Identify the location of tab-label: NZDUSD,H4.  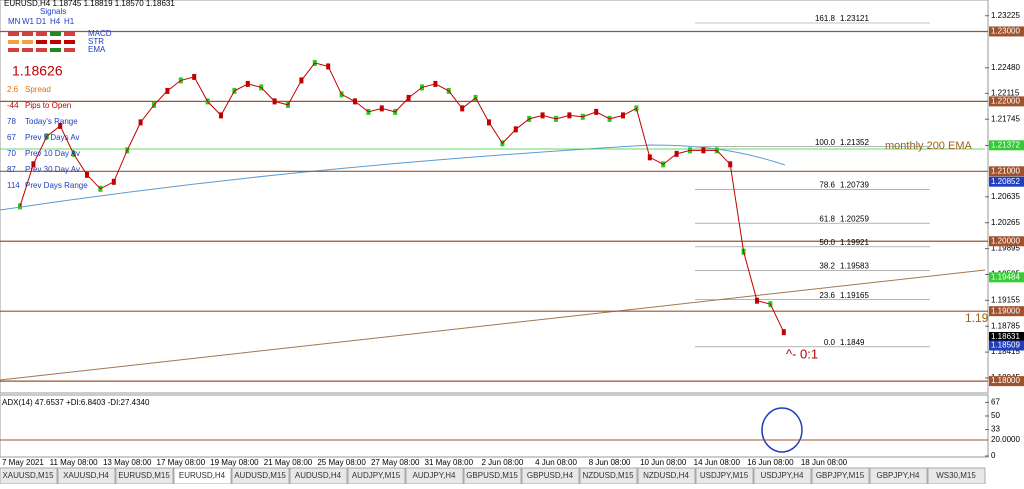
(666, 475).